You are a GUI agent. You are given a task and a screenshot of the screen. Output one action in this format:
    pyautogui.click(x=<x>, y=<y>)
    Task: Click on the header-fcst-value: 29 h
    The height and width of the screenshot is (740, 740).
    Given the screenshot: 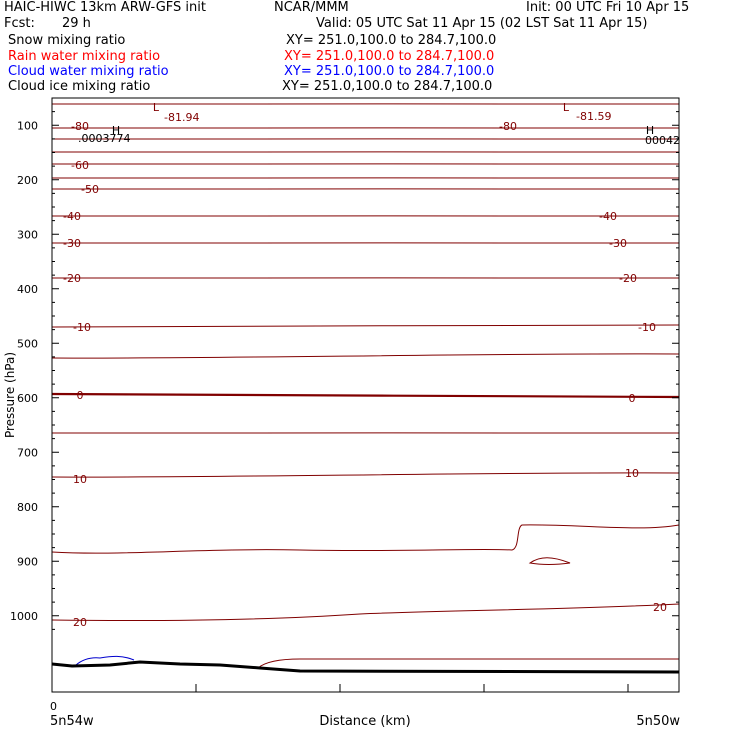 What is the action you would take?
    pyautogui.click(x=76, y=23)
    